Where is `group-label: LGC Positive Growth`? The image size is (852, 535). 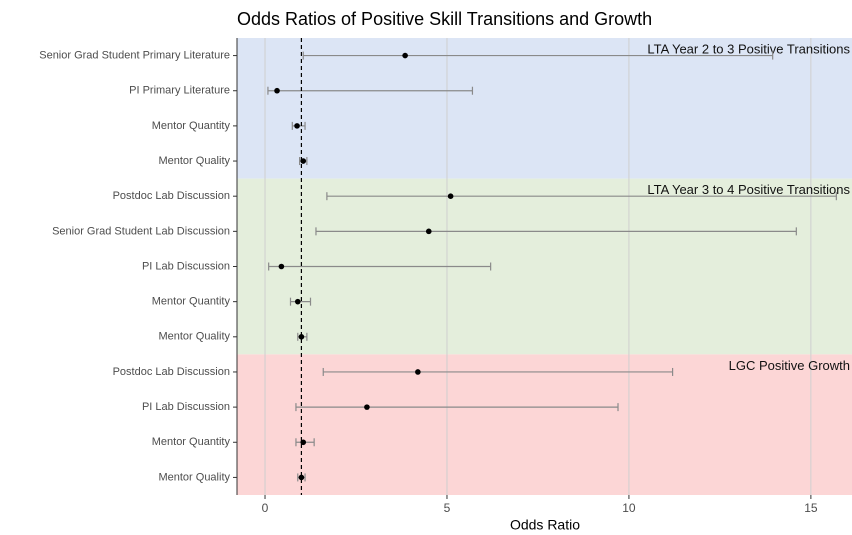
group-label: LGC Positive Growth is located at coordinates (789, 365).